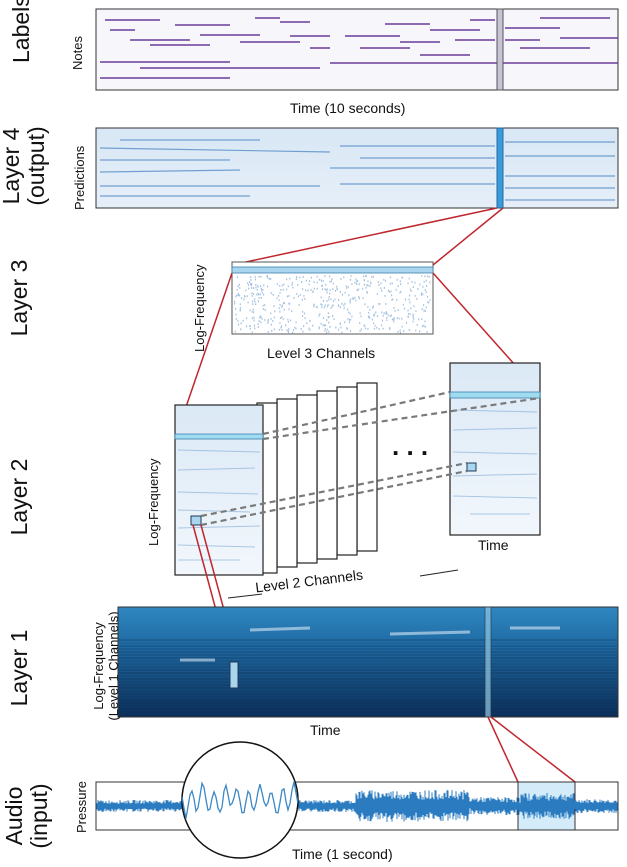 This screenshot has height=867, width=627. Describe the element at coordinates (332, 298) in the screenshot. I see `layer3-panel` at that location.